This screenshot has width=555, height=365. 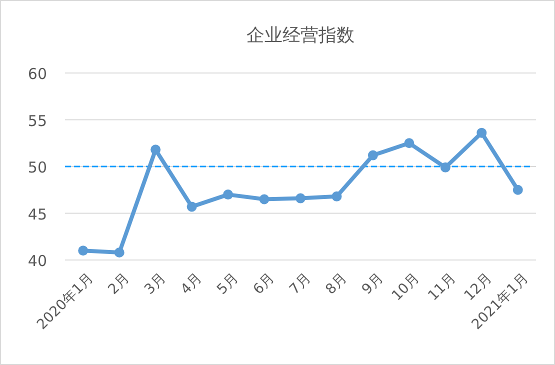 What do you see at coordinates (192, 284) in the screenshot?
I see `x-tick-label: 4月` at bounding box center [192, 284].